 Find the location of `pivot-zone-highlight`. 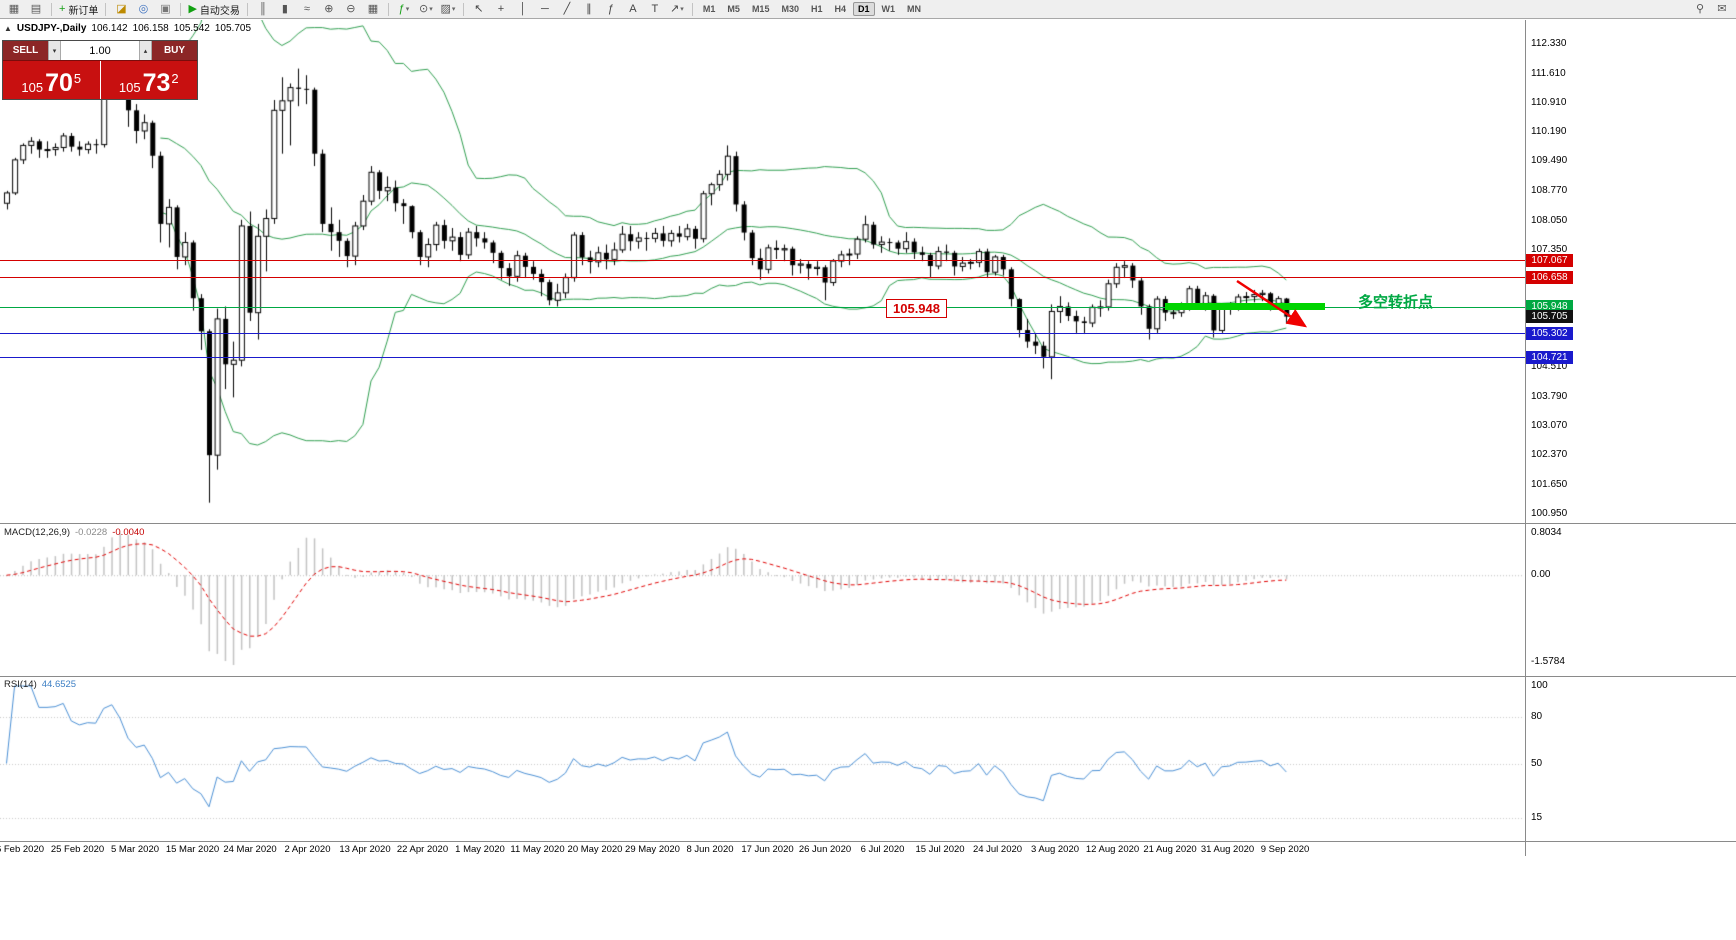

pivot-zone-highlight is located at coordinates (1245, 306).